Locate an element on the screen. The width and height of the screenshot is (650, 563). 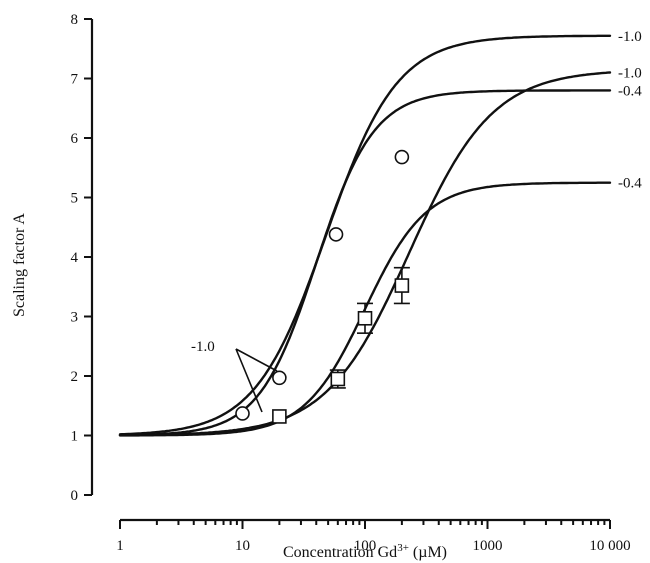
y-tick-label: 1 is located at coordinates (75, 437).